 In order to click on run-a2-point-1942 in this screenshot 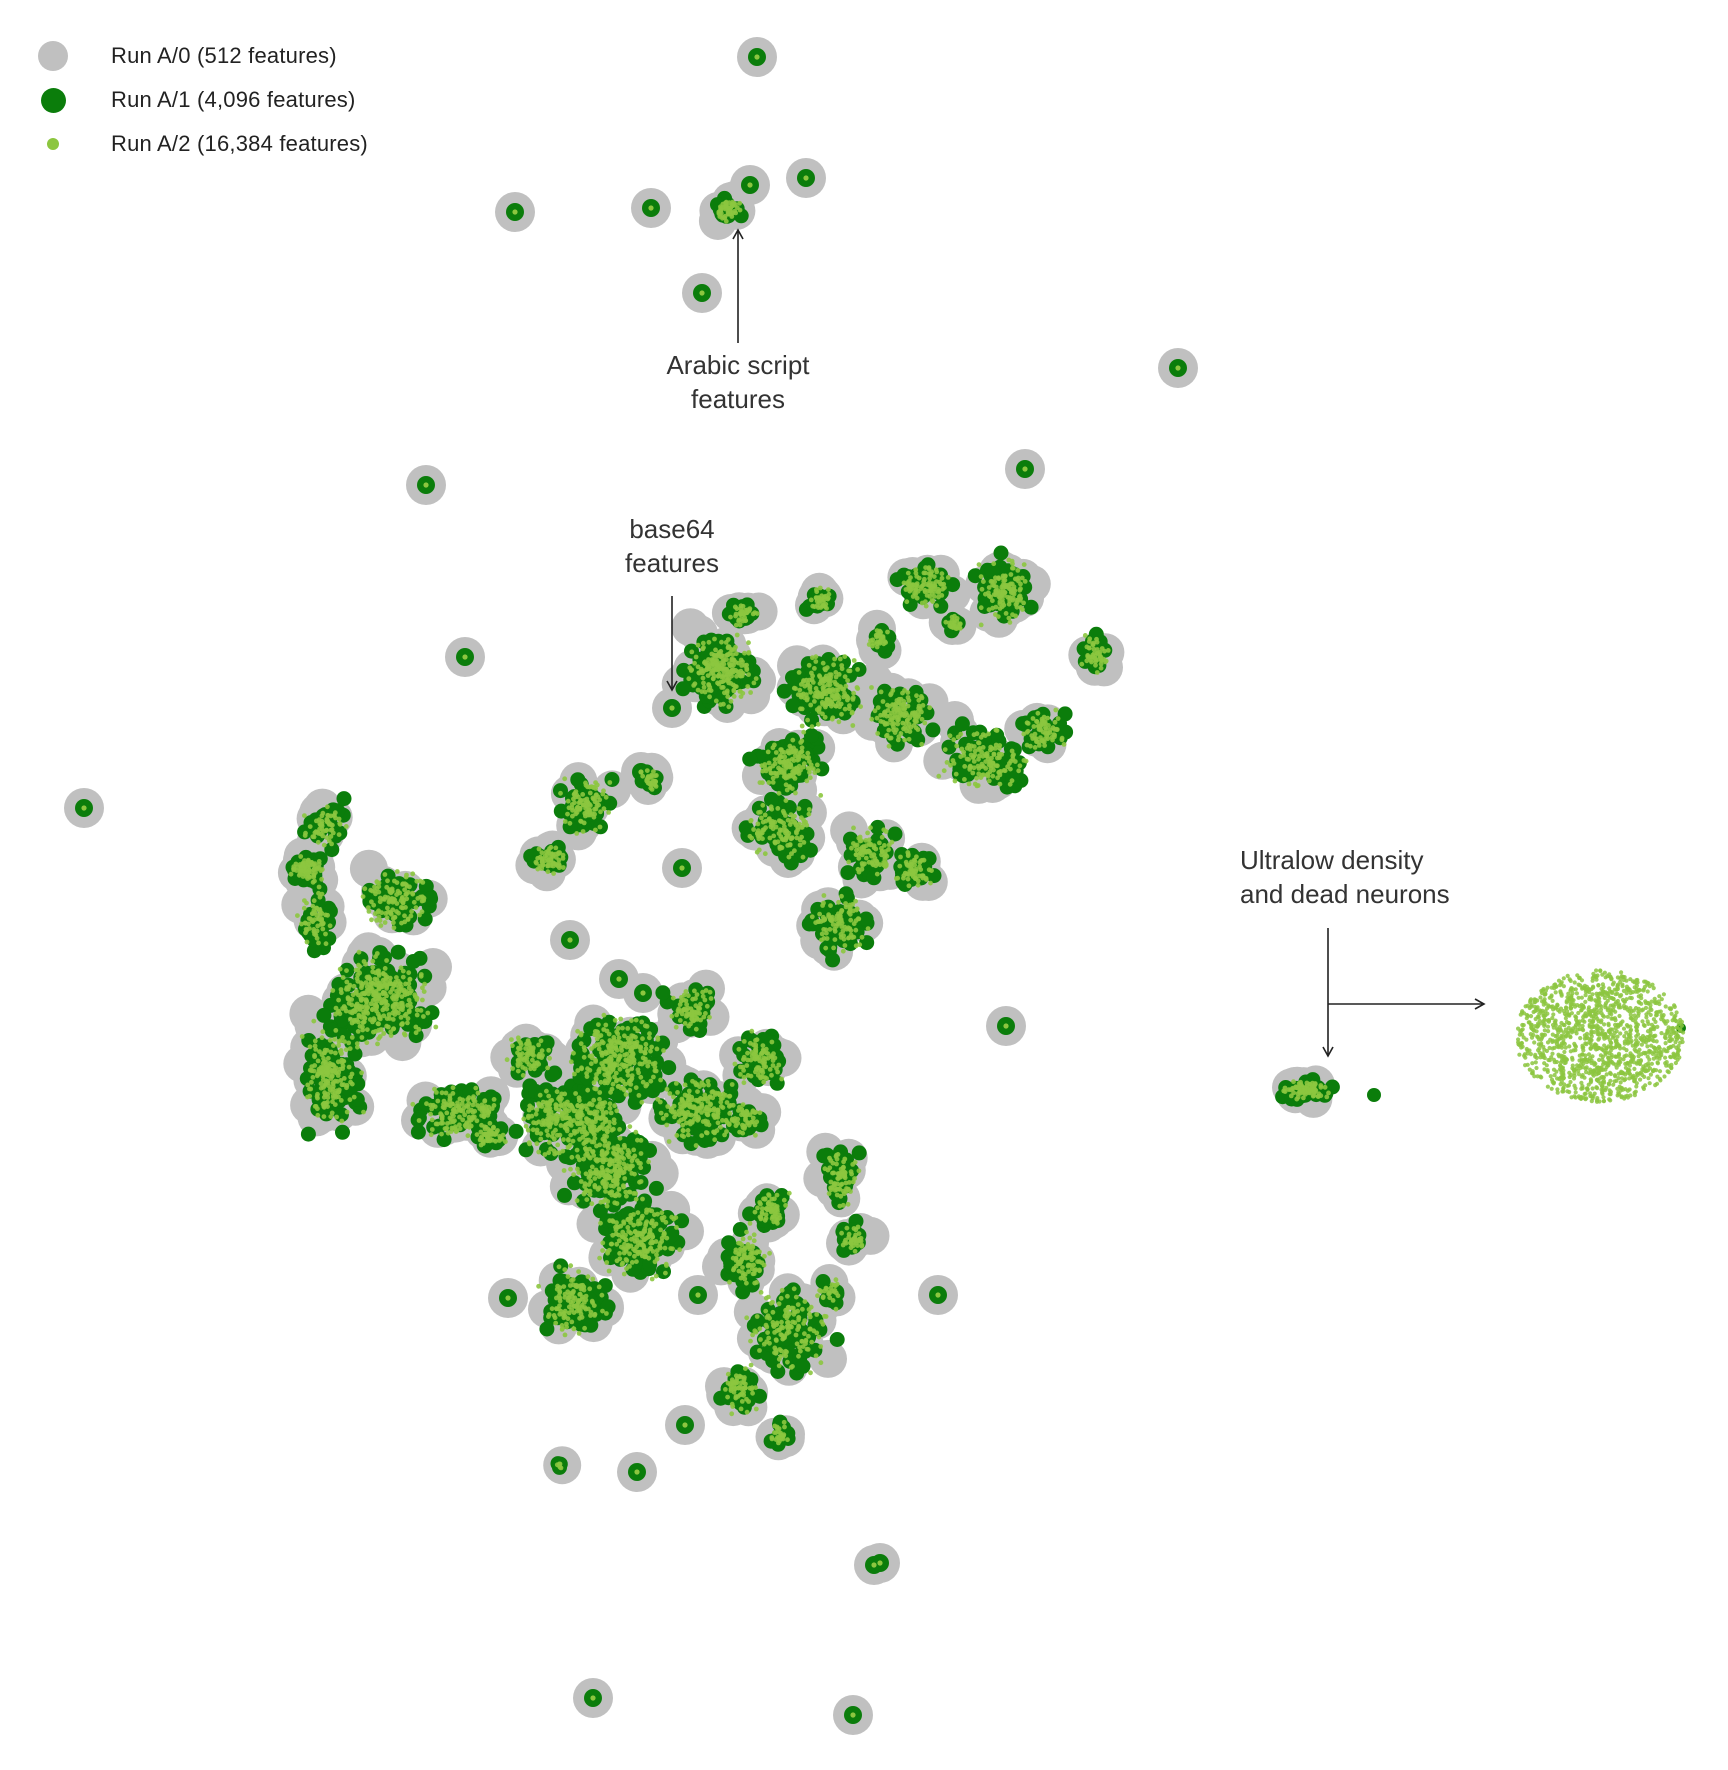, I will do `click(619, 1241)`.